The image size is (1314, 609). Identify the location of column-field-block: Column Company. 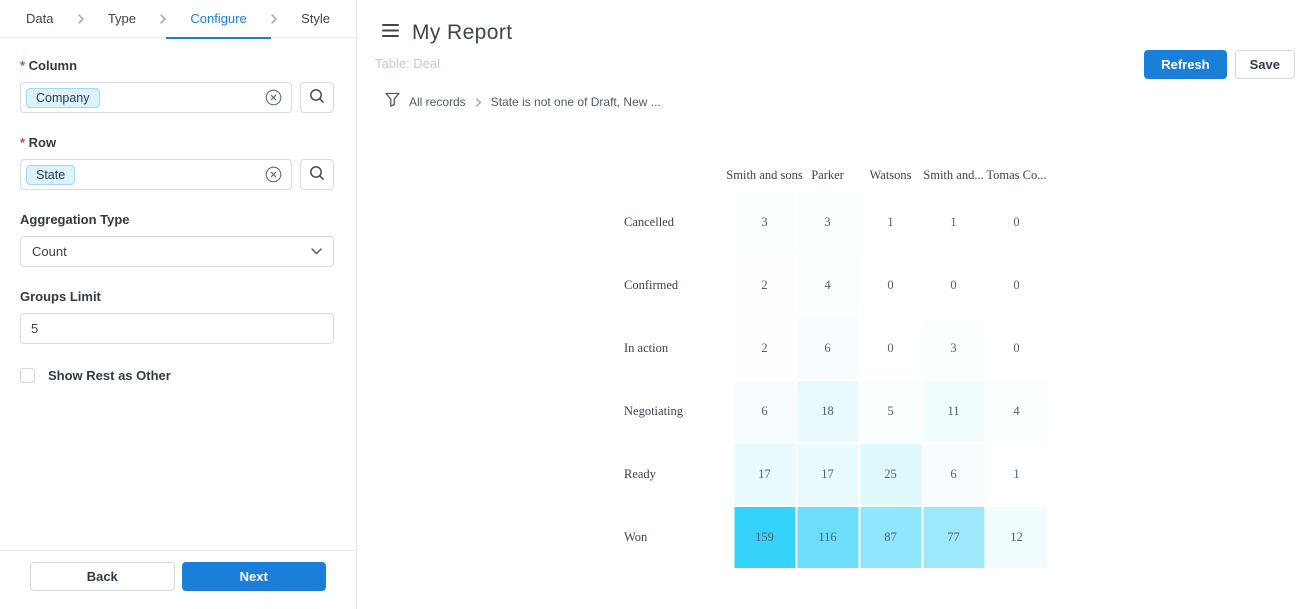
(177, 85).